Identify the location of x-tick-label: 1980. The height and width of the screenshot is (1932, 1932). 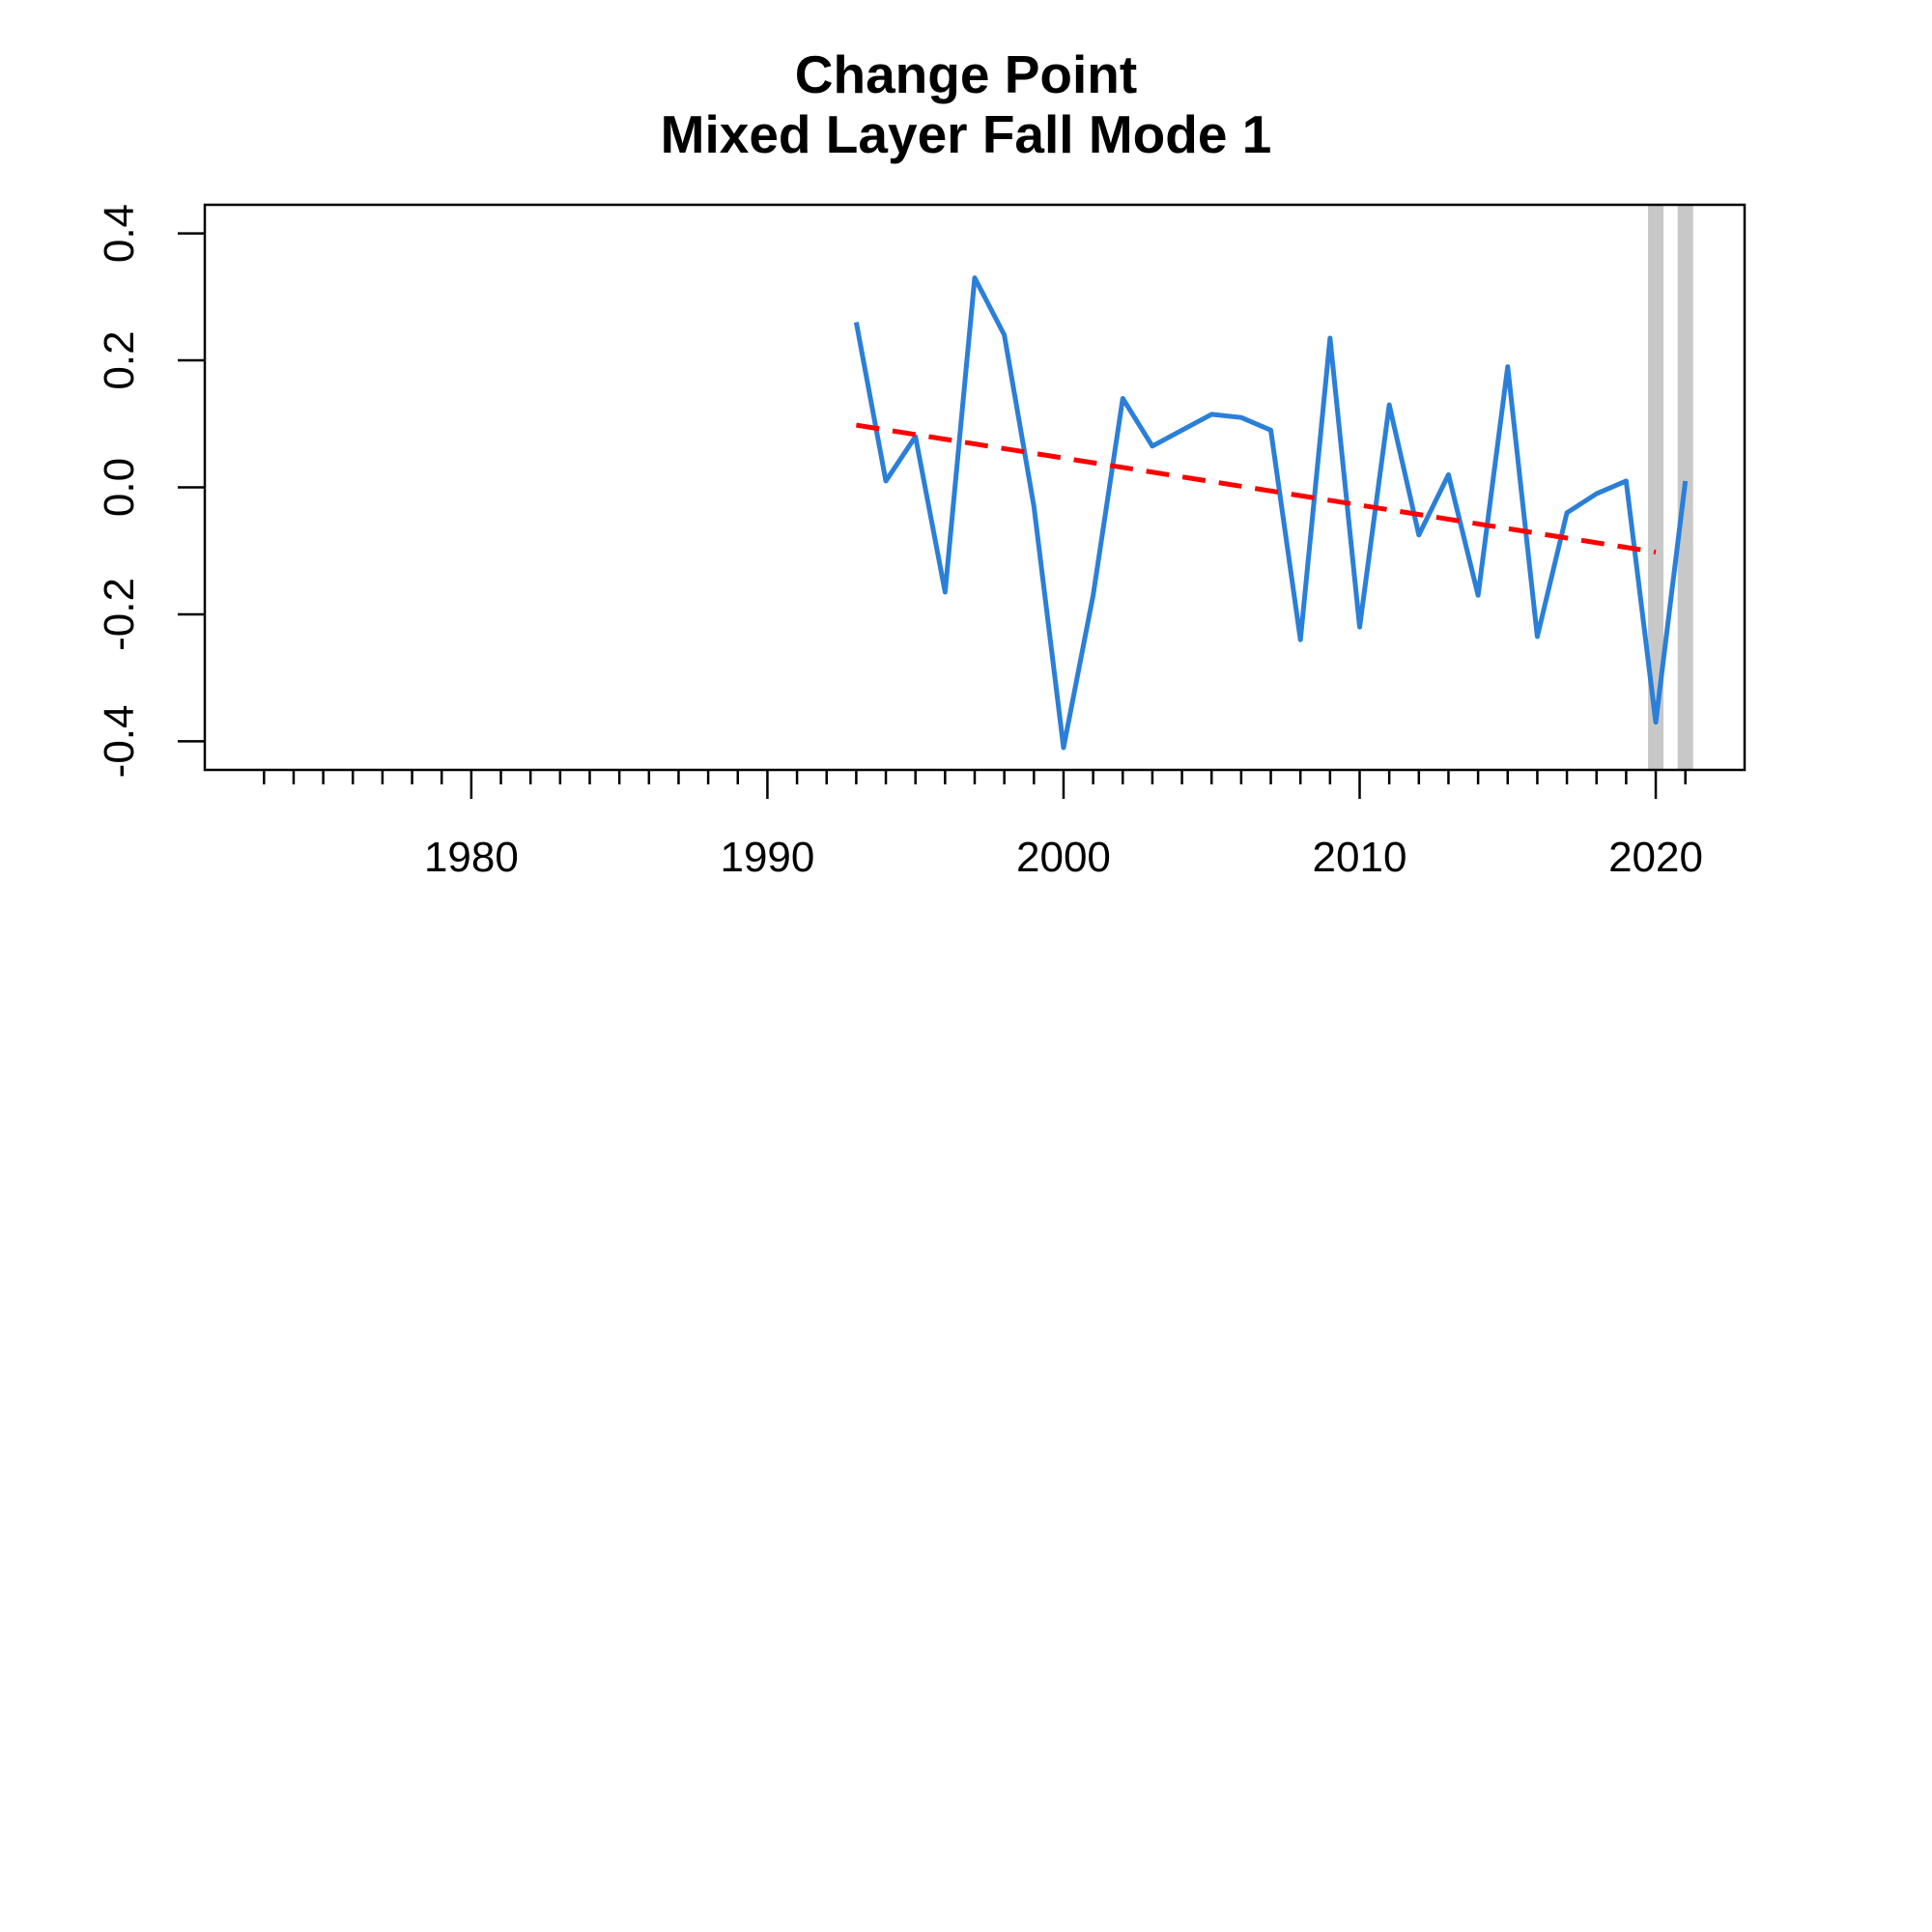
(471, 857).